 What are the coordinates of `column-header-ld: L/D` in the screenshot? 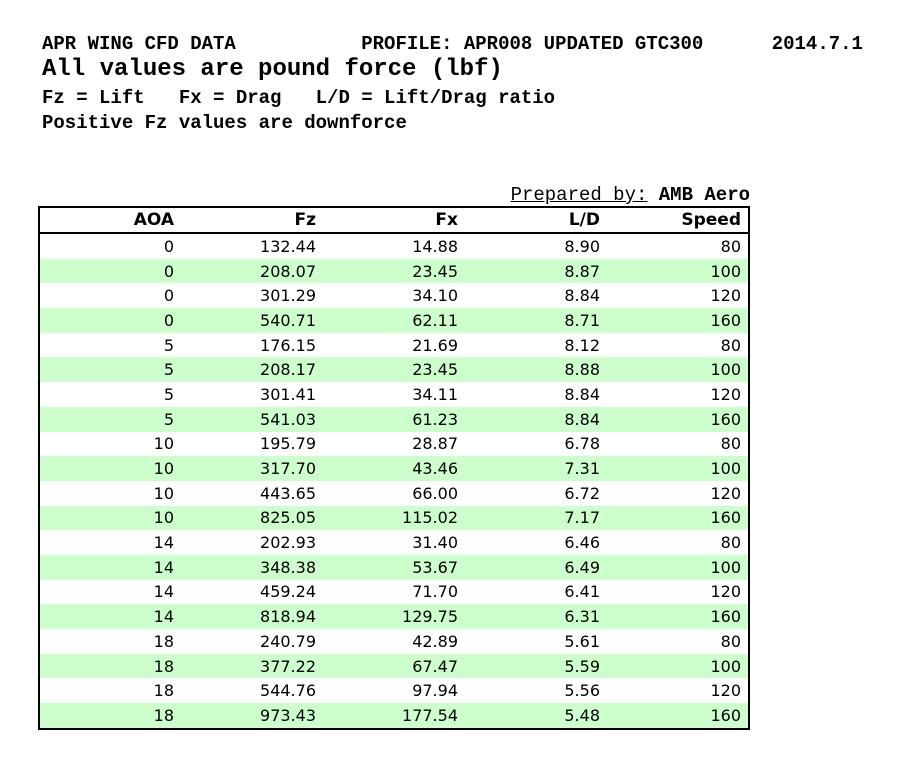 It's located at (536, 220).